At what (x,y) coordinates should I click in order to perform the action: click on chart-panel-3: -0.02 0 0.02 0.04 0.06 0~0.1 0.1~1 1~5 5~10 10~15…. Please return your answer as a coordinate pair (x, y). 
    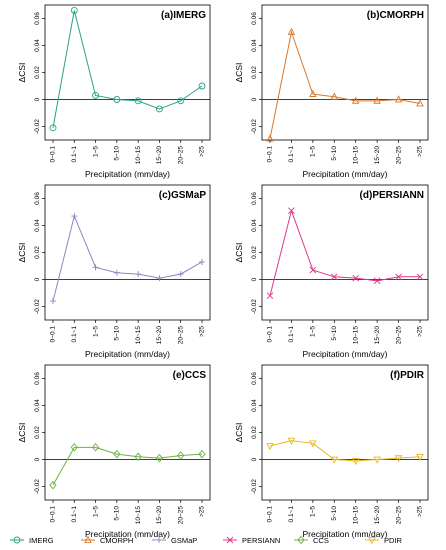
    Looking at the image, I should click on (114, 271).